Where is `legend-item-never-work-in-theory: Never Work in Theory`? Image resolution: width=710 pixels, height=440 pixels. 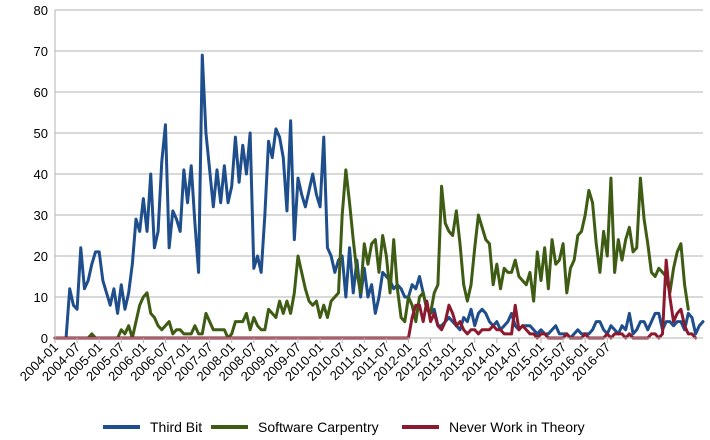
legend-item-never-work-in-theory: Never Work in Theory is located at coordinates (493, 427).